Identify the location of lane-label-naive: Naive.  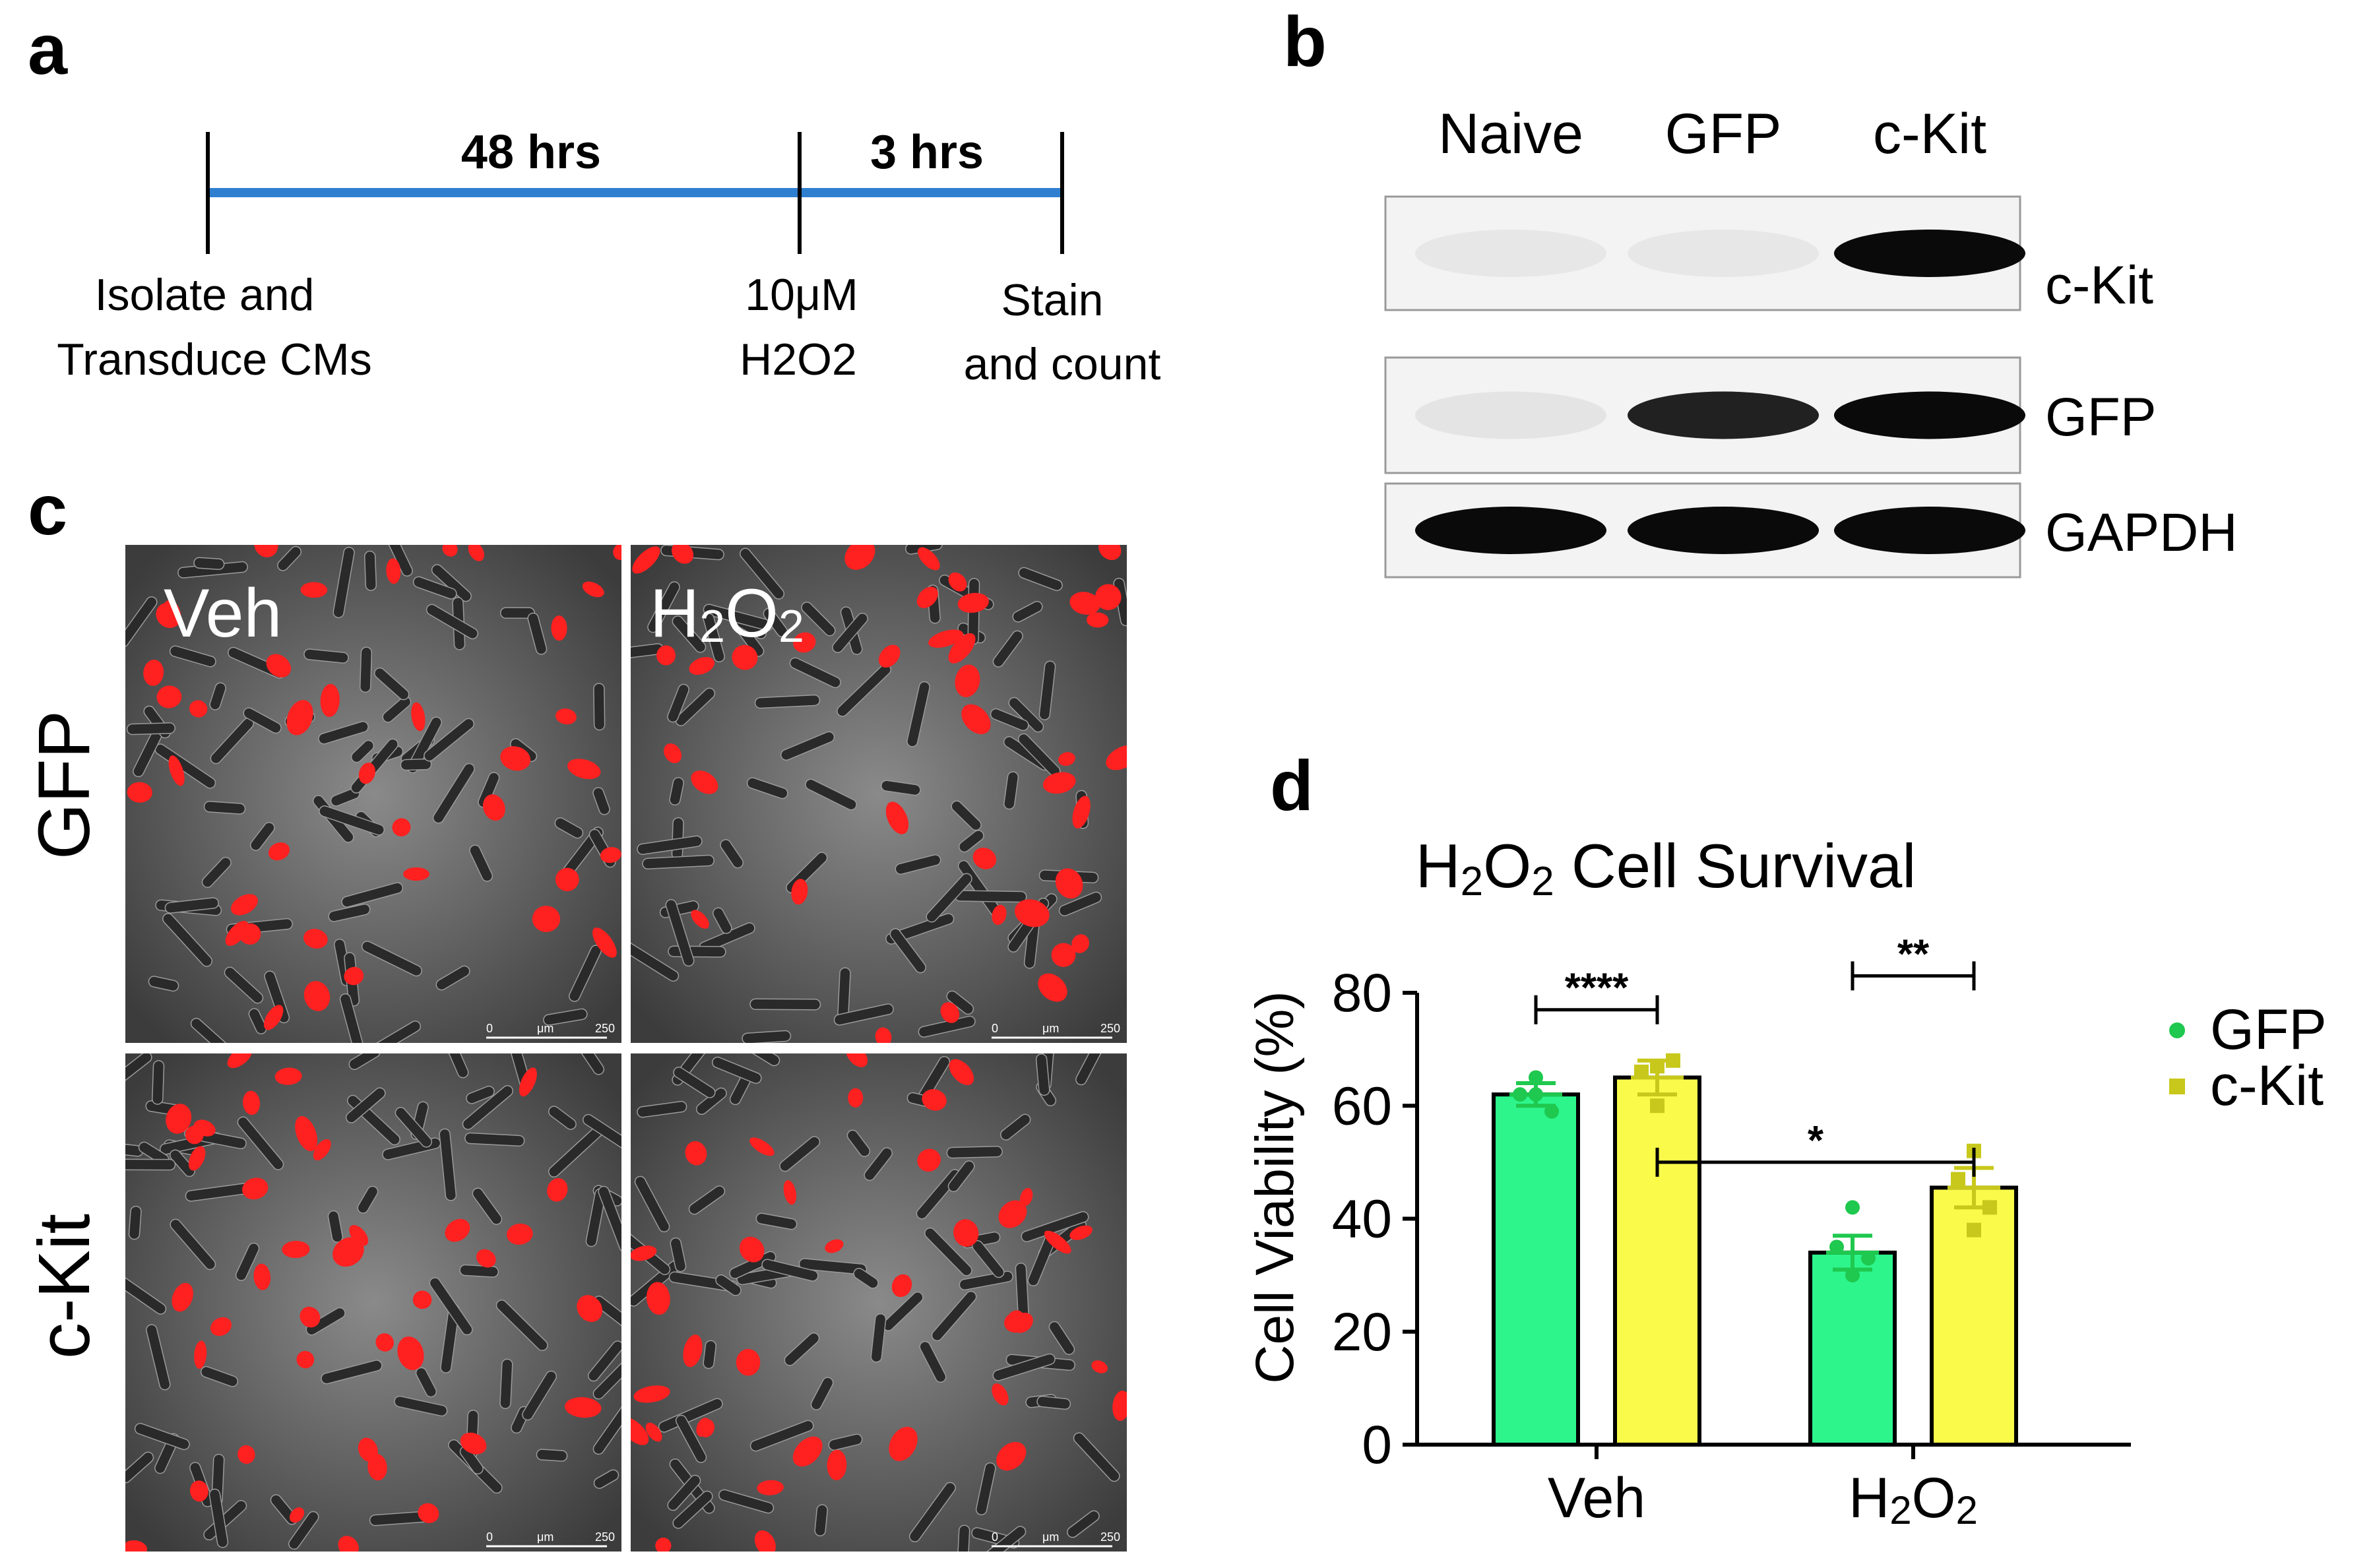
(1510, 134).